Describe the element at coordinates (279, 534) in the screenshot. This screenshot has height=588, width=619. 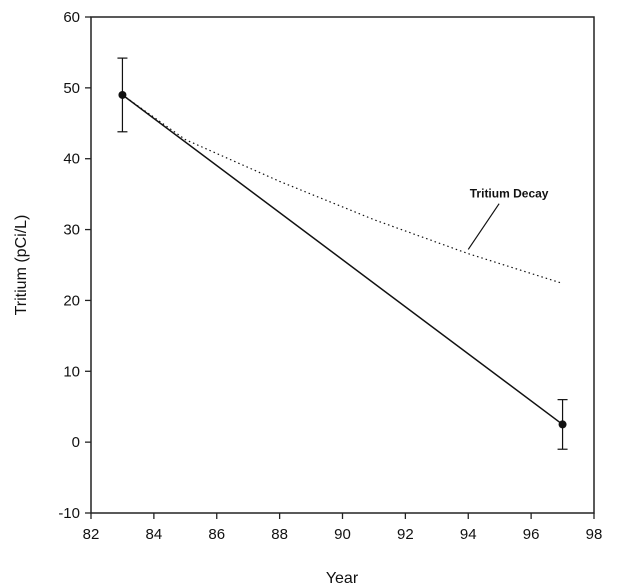
I see `x-tick-label: 88` at that location.